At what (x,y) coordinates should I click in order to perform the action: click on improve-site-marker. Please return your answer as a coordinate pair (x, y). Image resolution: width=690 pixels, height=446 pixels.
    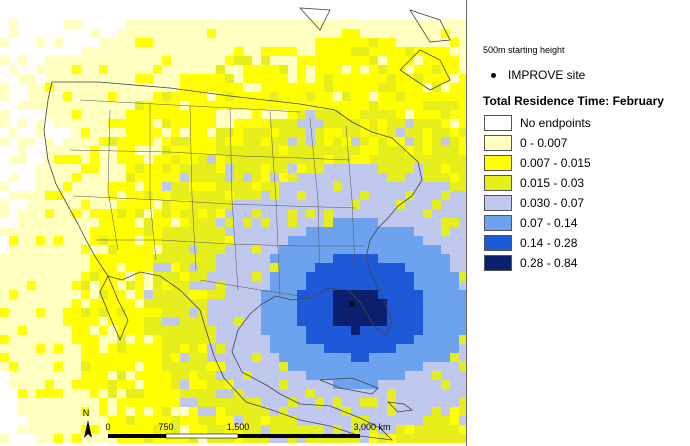
    Looking at the image, I should click on (352, 304).